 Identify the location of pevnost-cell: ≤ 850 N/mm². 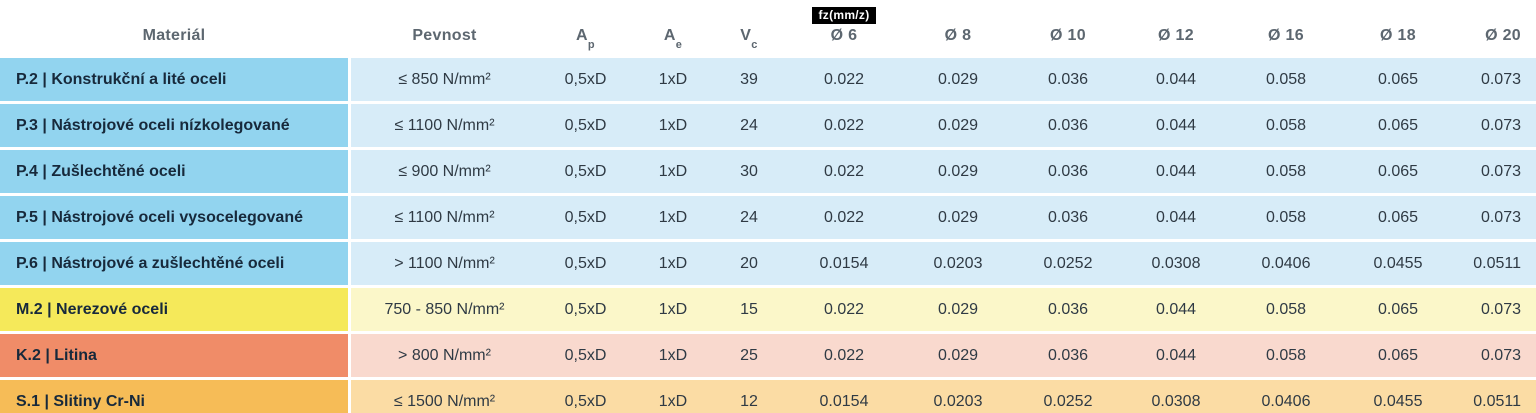
(444, 79).